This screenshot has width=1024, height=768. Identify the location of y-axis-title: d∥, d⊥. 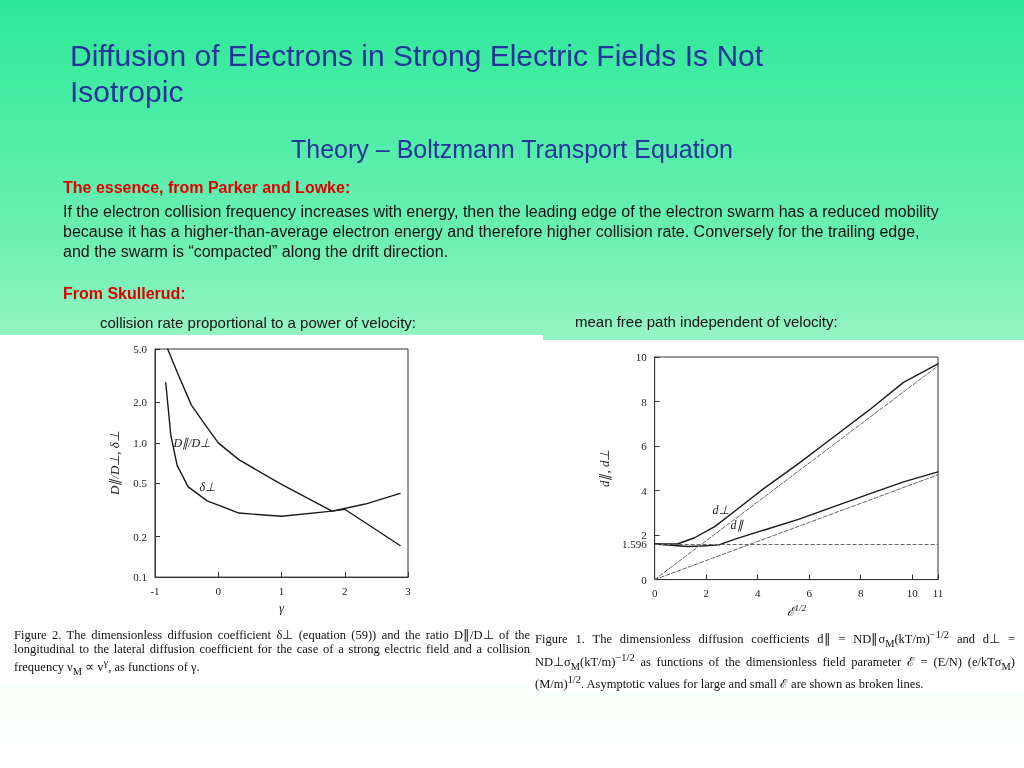
(604, 468).